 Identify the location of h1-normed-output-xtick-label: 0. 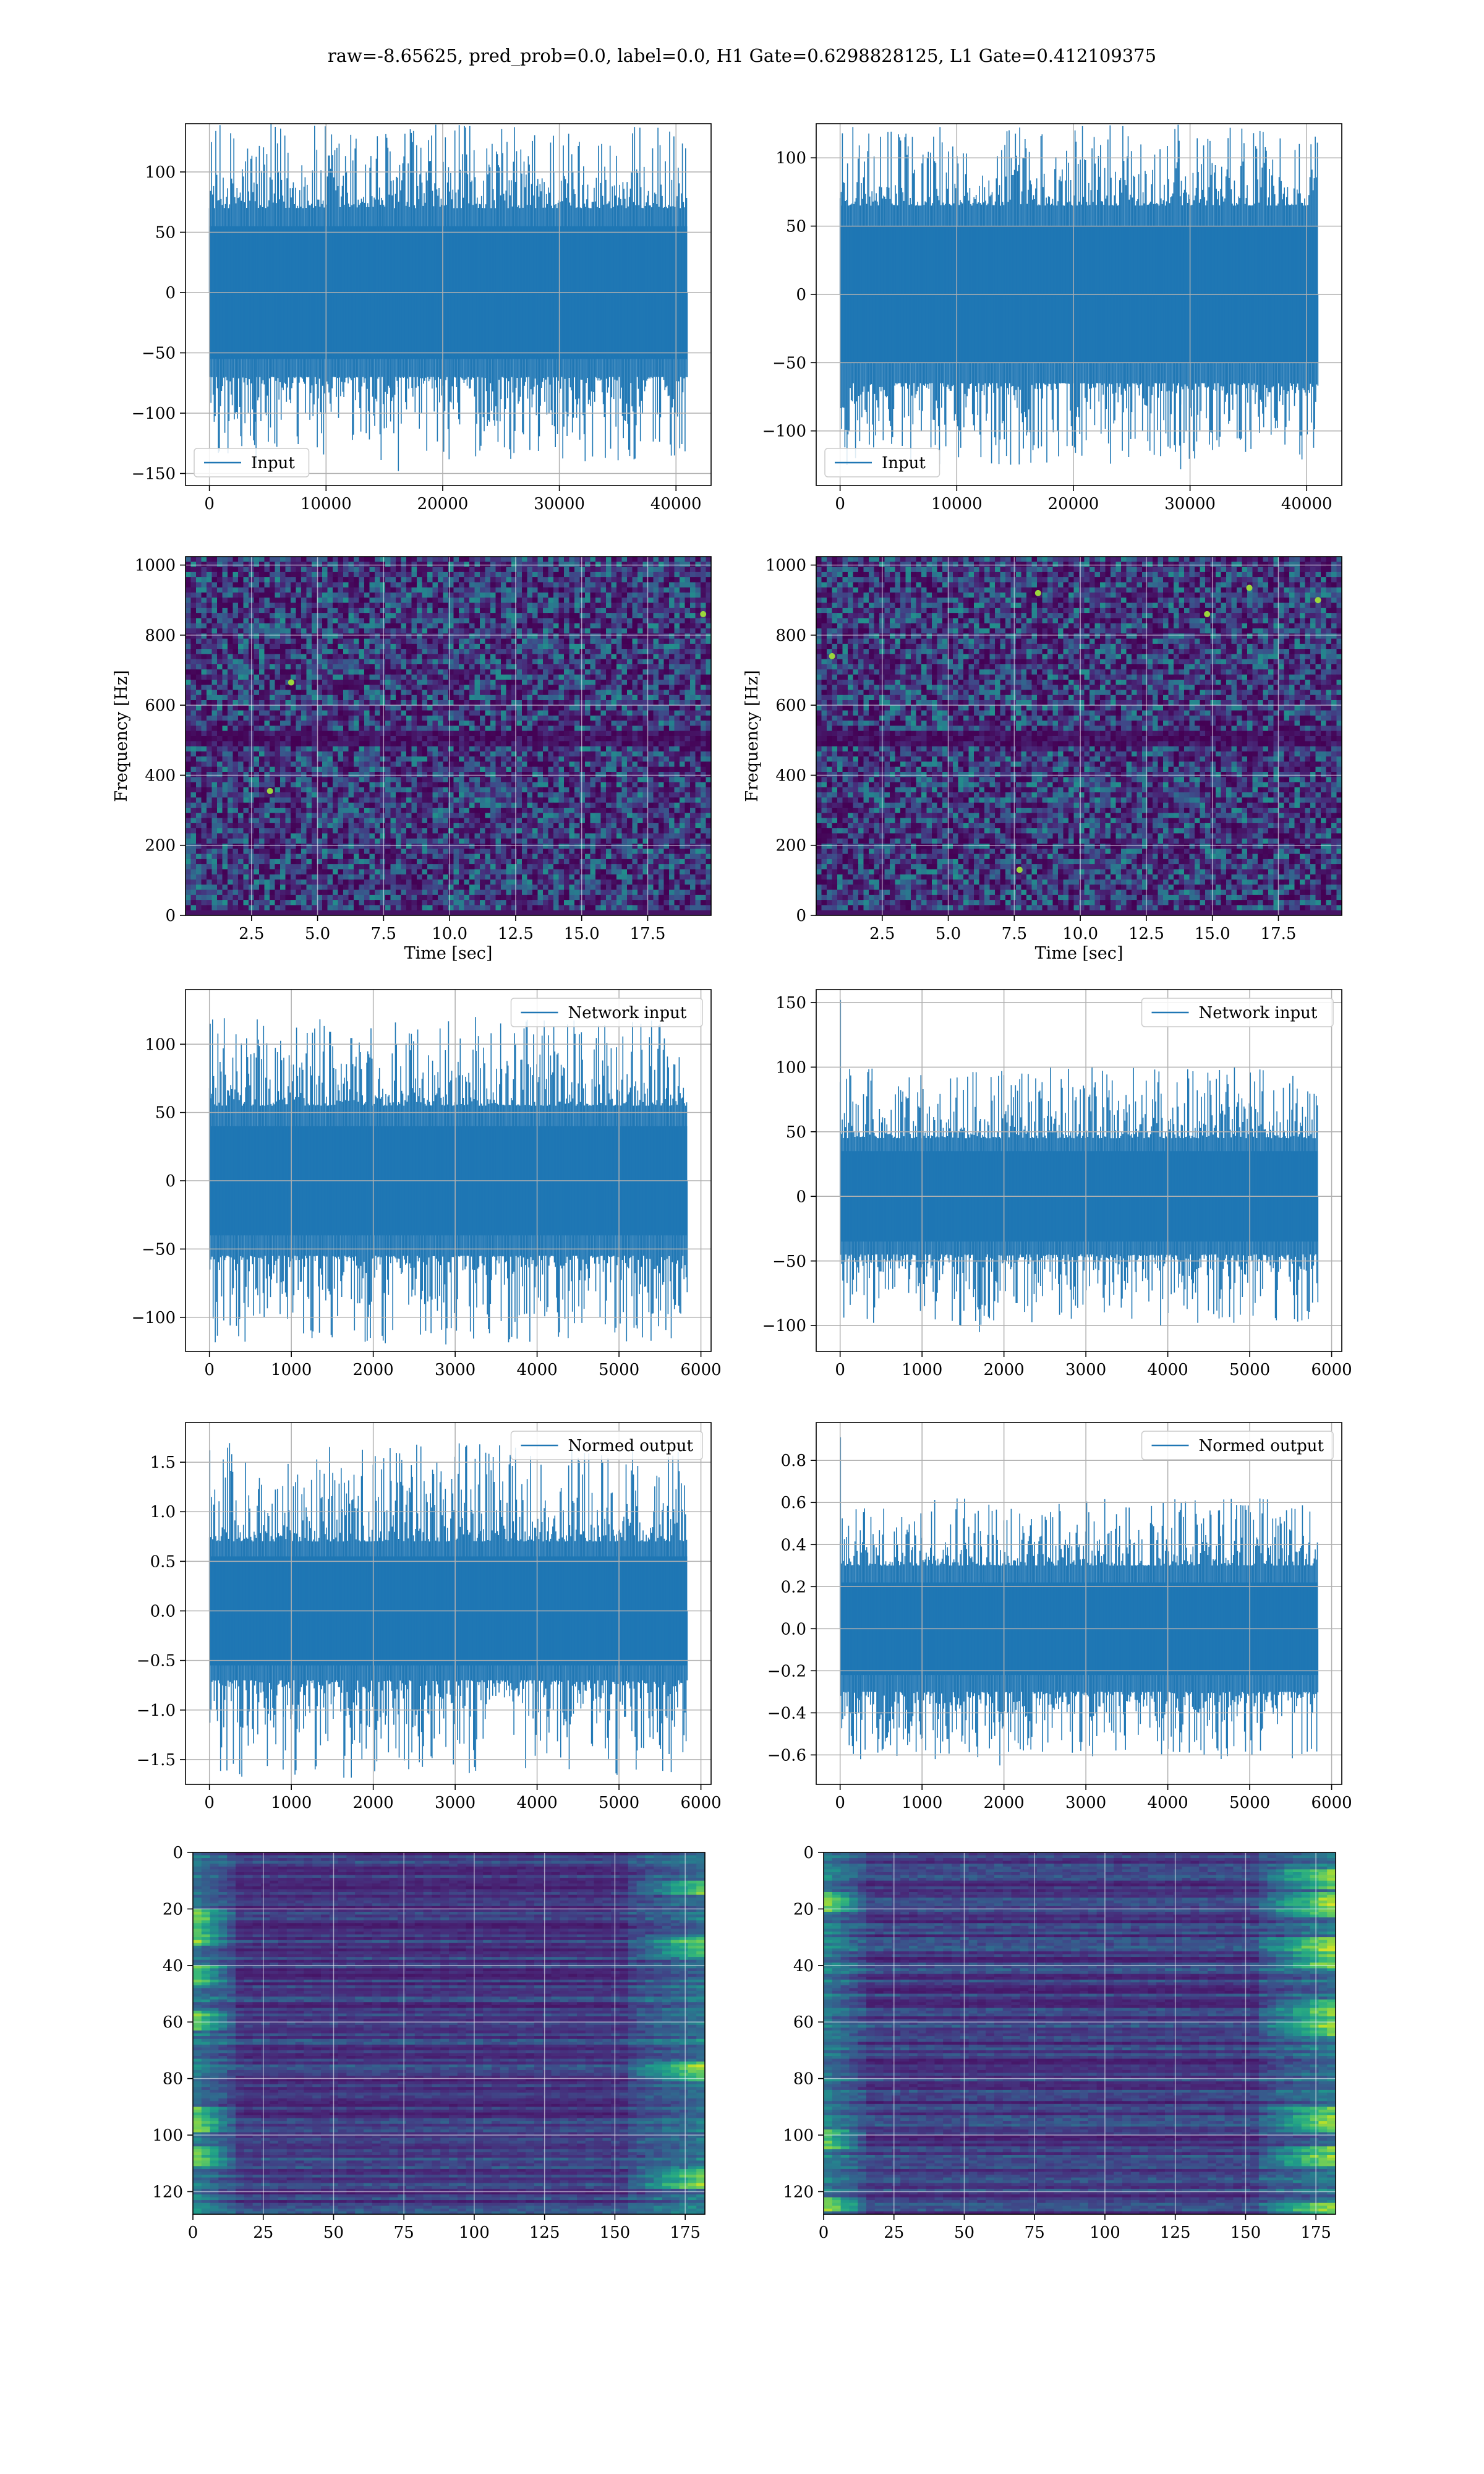
(209, 1803).